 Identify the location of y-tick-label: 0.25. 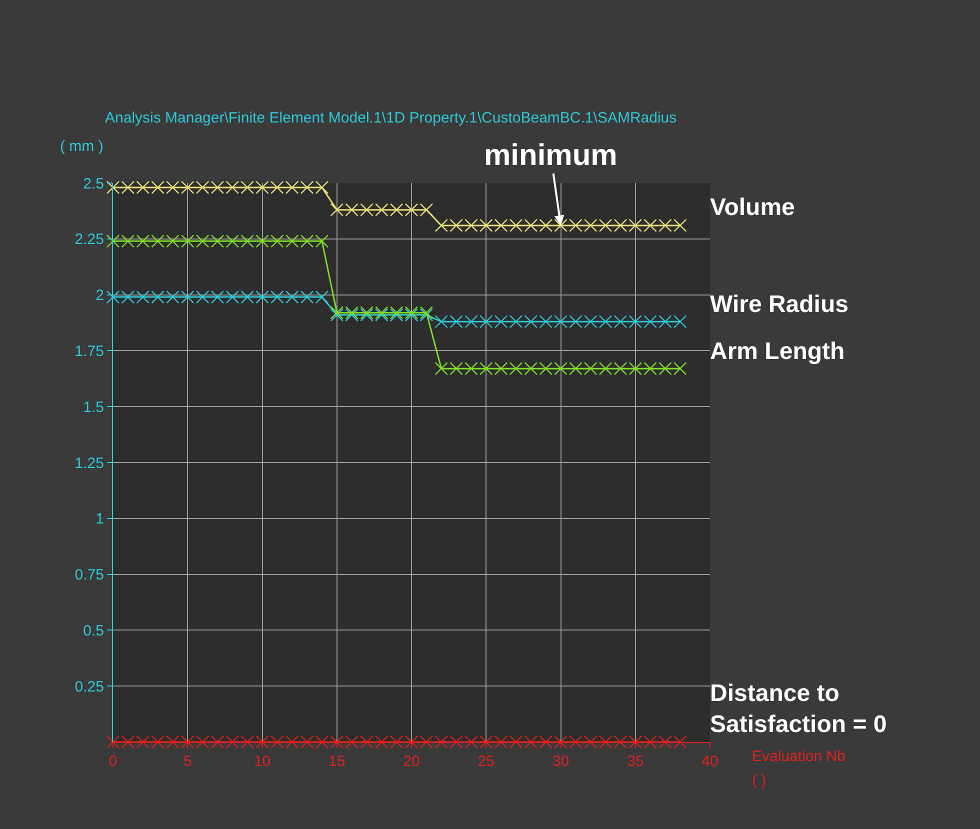
(89, 687).